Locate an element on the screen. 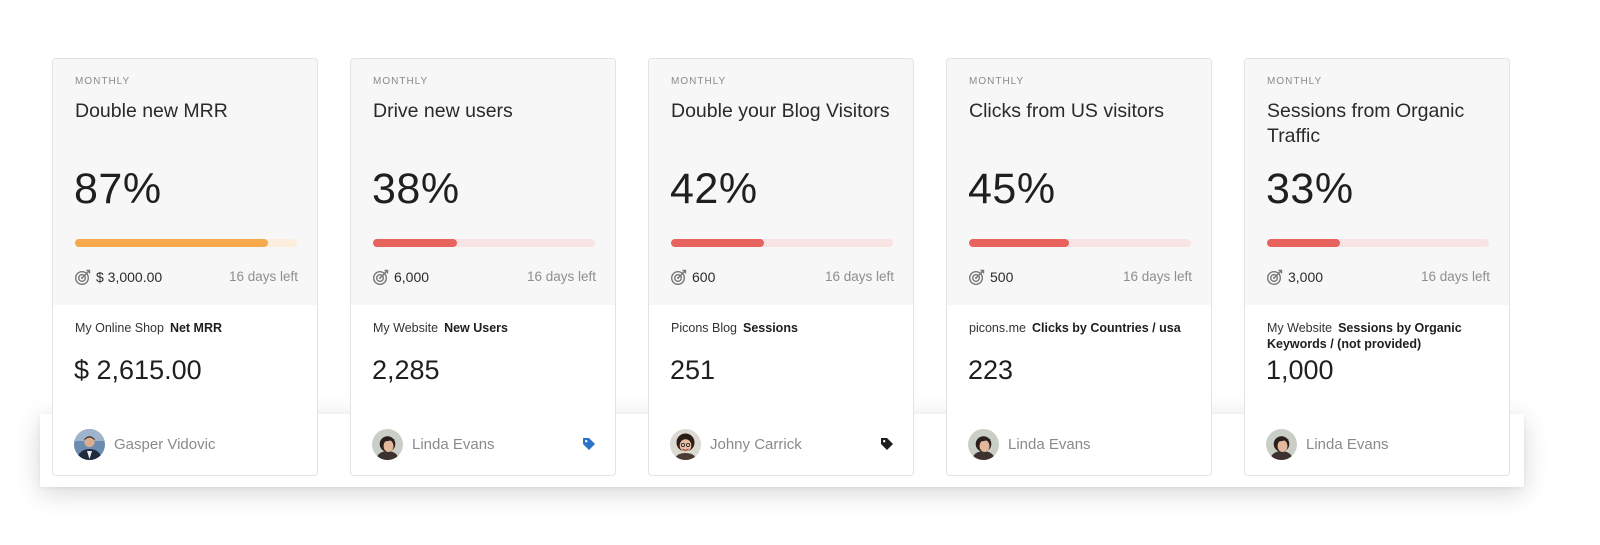  goal-percent: 42% is located at coordinates (714, 189).